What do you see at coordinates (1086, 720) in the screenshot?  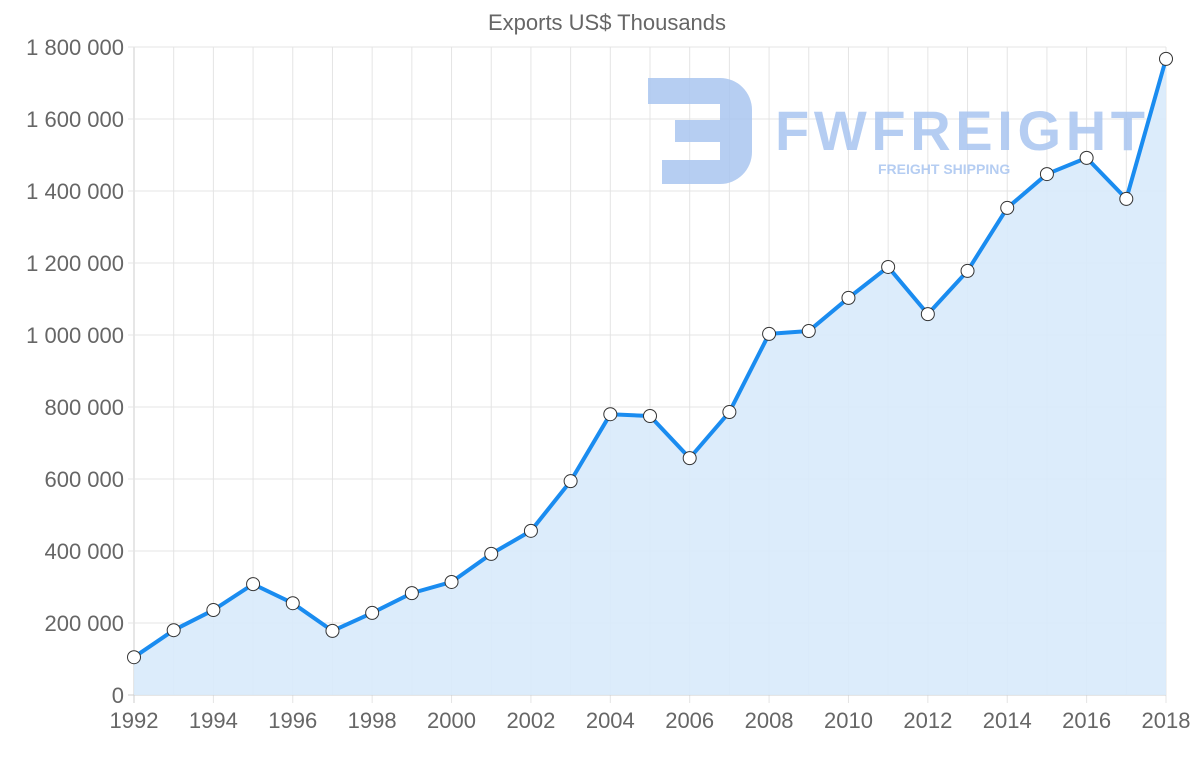 I see `x-tick-label: 2016` at bounding box center [1086, 720].